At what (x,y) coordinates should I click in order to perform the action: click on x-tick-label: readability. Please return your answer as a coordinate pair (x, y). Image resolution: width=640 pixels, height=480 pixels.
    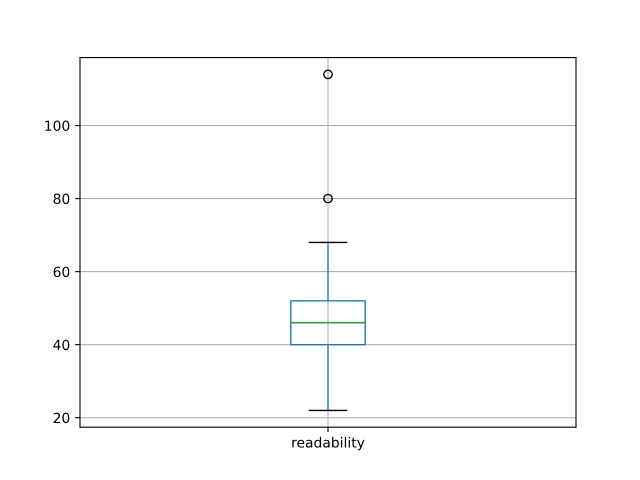
    Looking at the image, I should click on (328, 443).